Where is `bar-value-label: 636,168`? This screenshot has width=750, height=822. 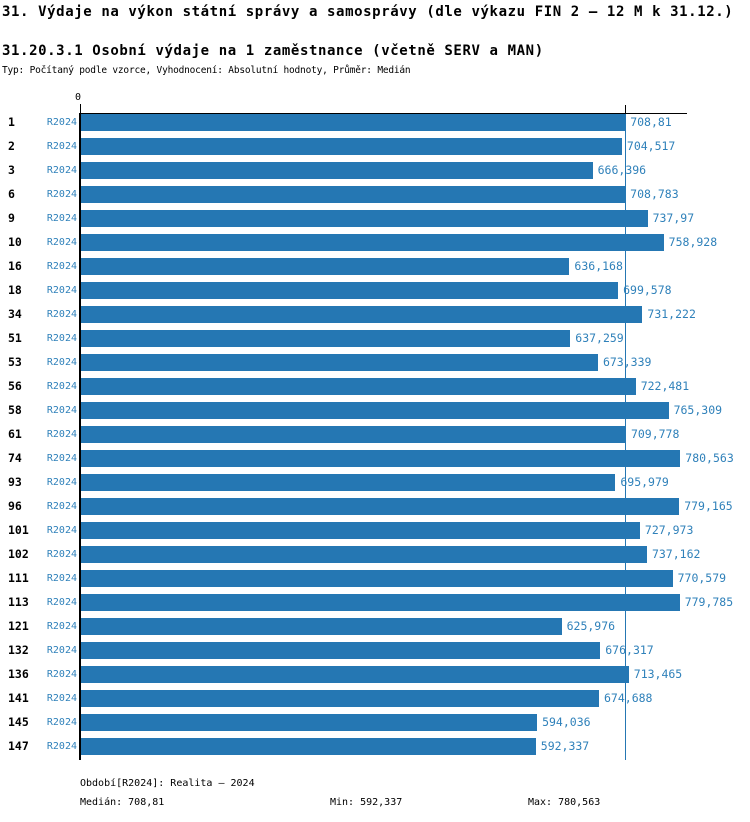 bar-value-label: 636,168 is located at coordinates (598, 266).